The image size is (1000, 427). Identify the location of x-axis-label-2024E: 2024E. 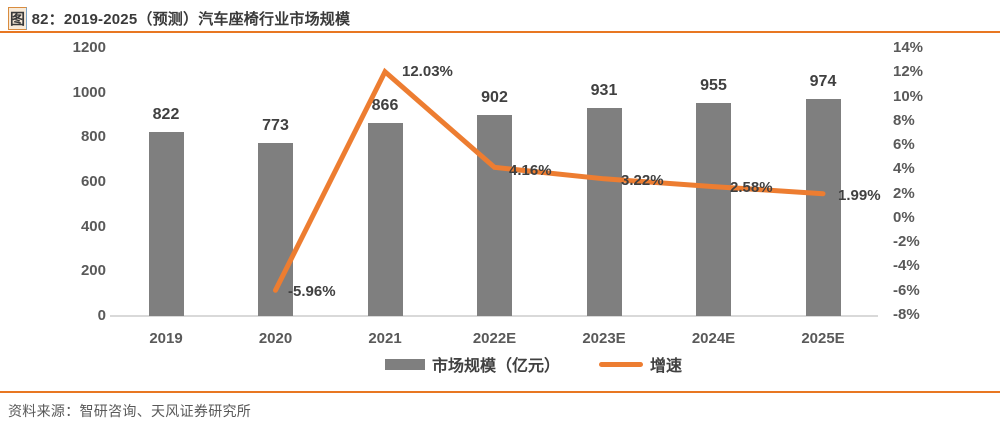
(713, 338).